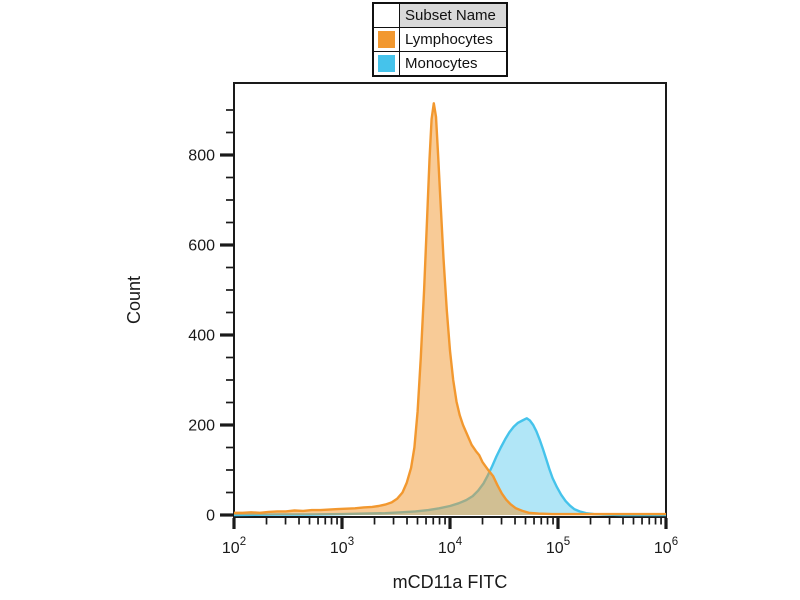 Image resolution: width=800 pixels, height=600 pixels. I want to click on x-tick-label: 10⁴, so click(450, 546).